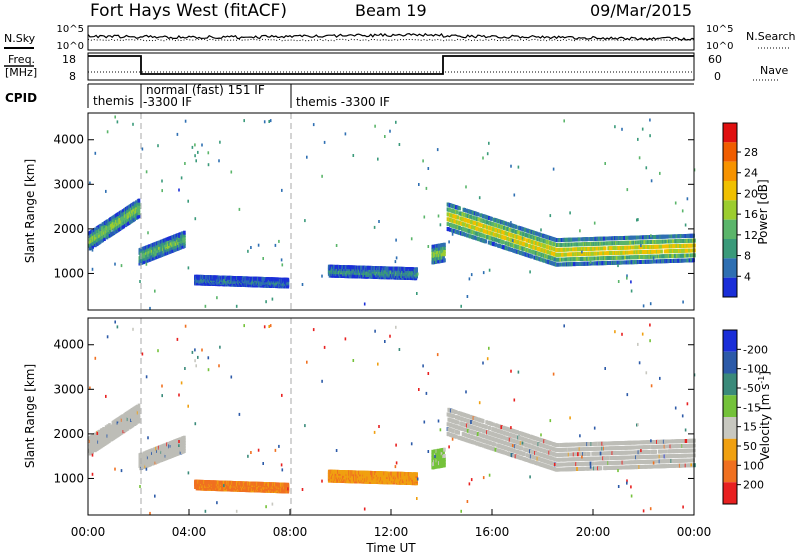 The height and width of the screenshot is (554, 800). What do you see at coordinates (719, 46) in the screenshot?
I see `noise-right-tick-bottom: 10^0` at bounding box center [719, 46].